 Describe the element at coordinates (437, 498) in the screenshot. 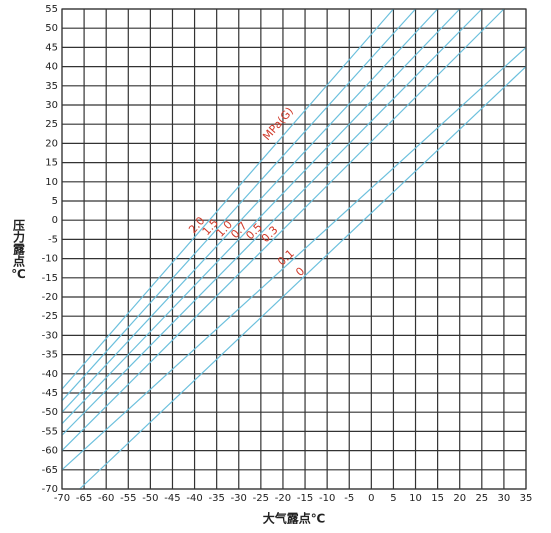

I see `x-tick-label: 15` at that location.